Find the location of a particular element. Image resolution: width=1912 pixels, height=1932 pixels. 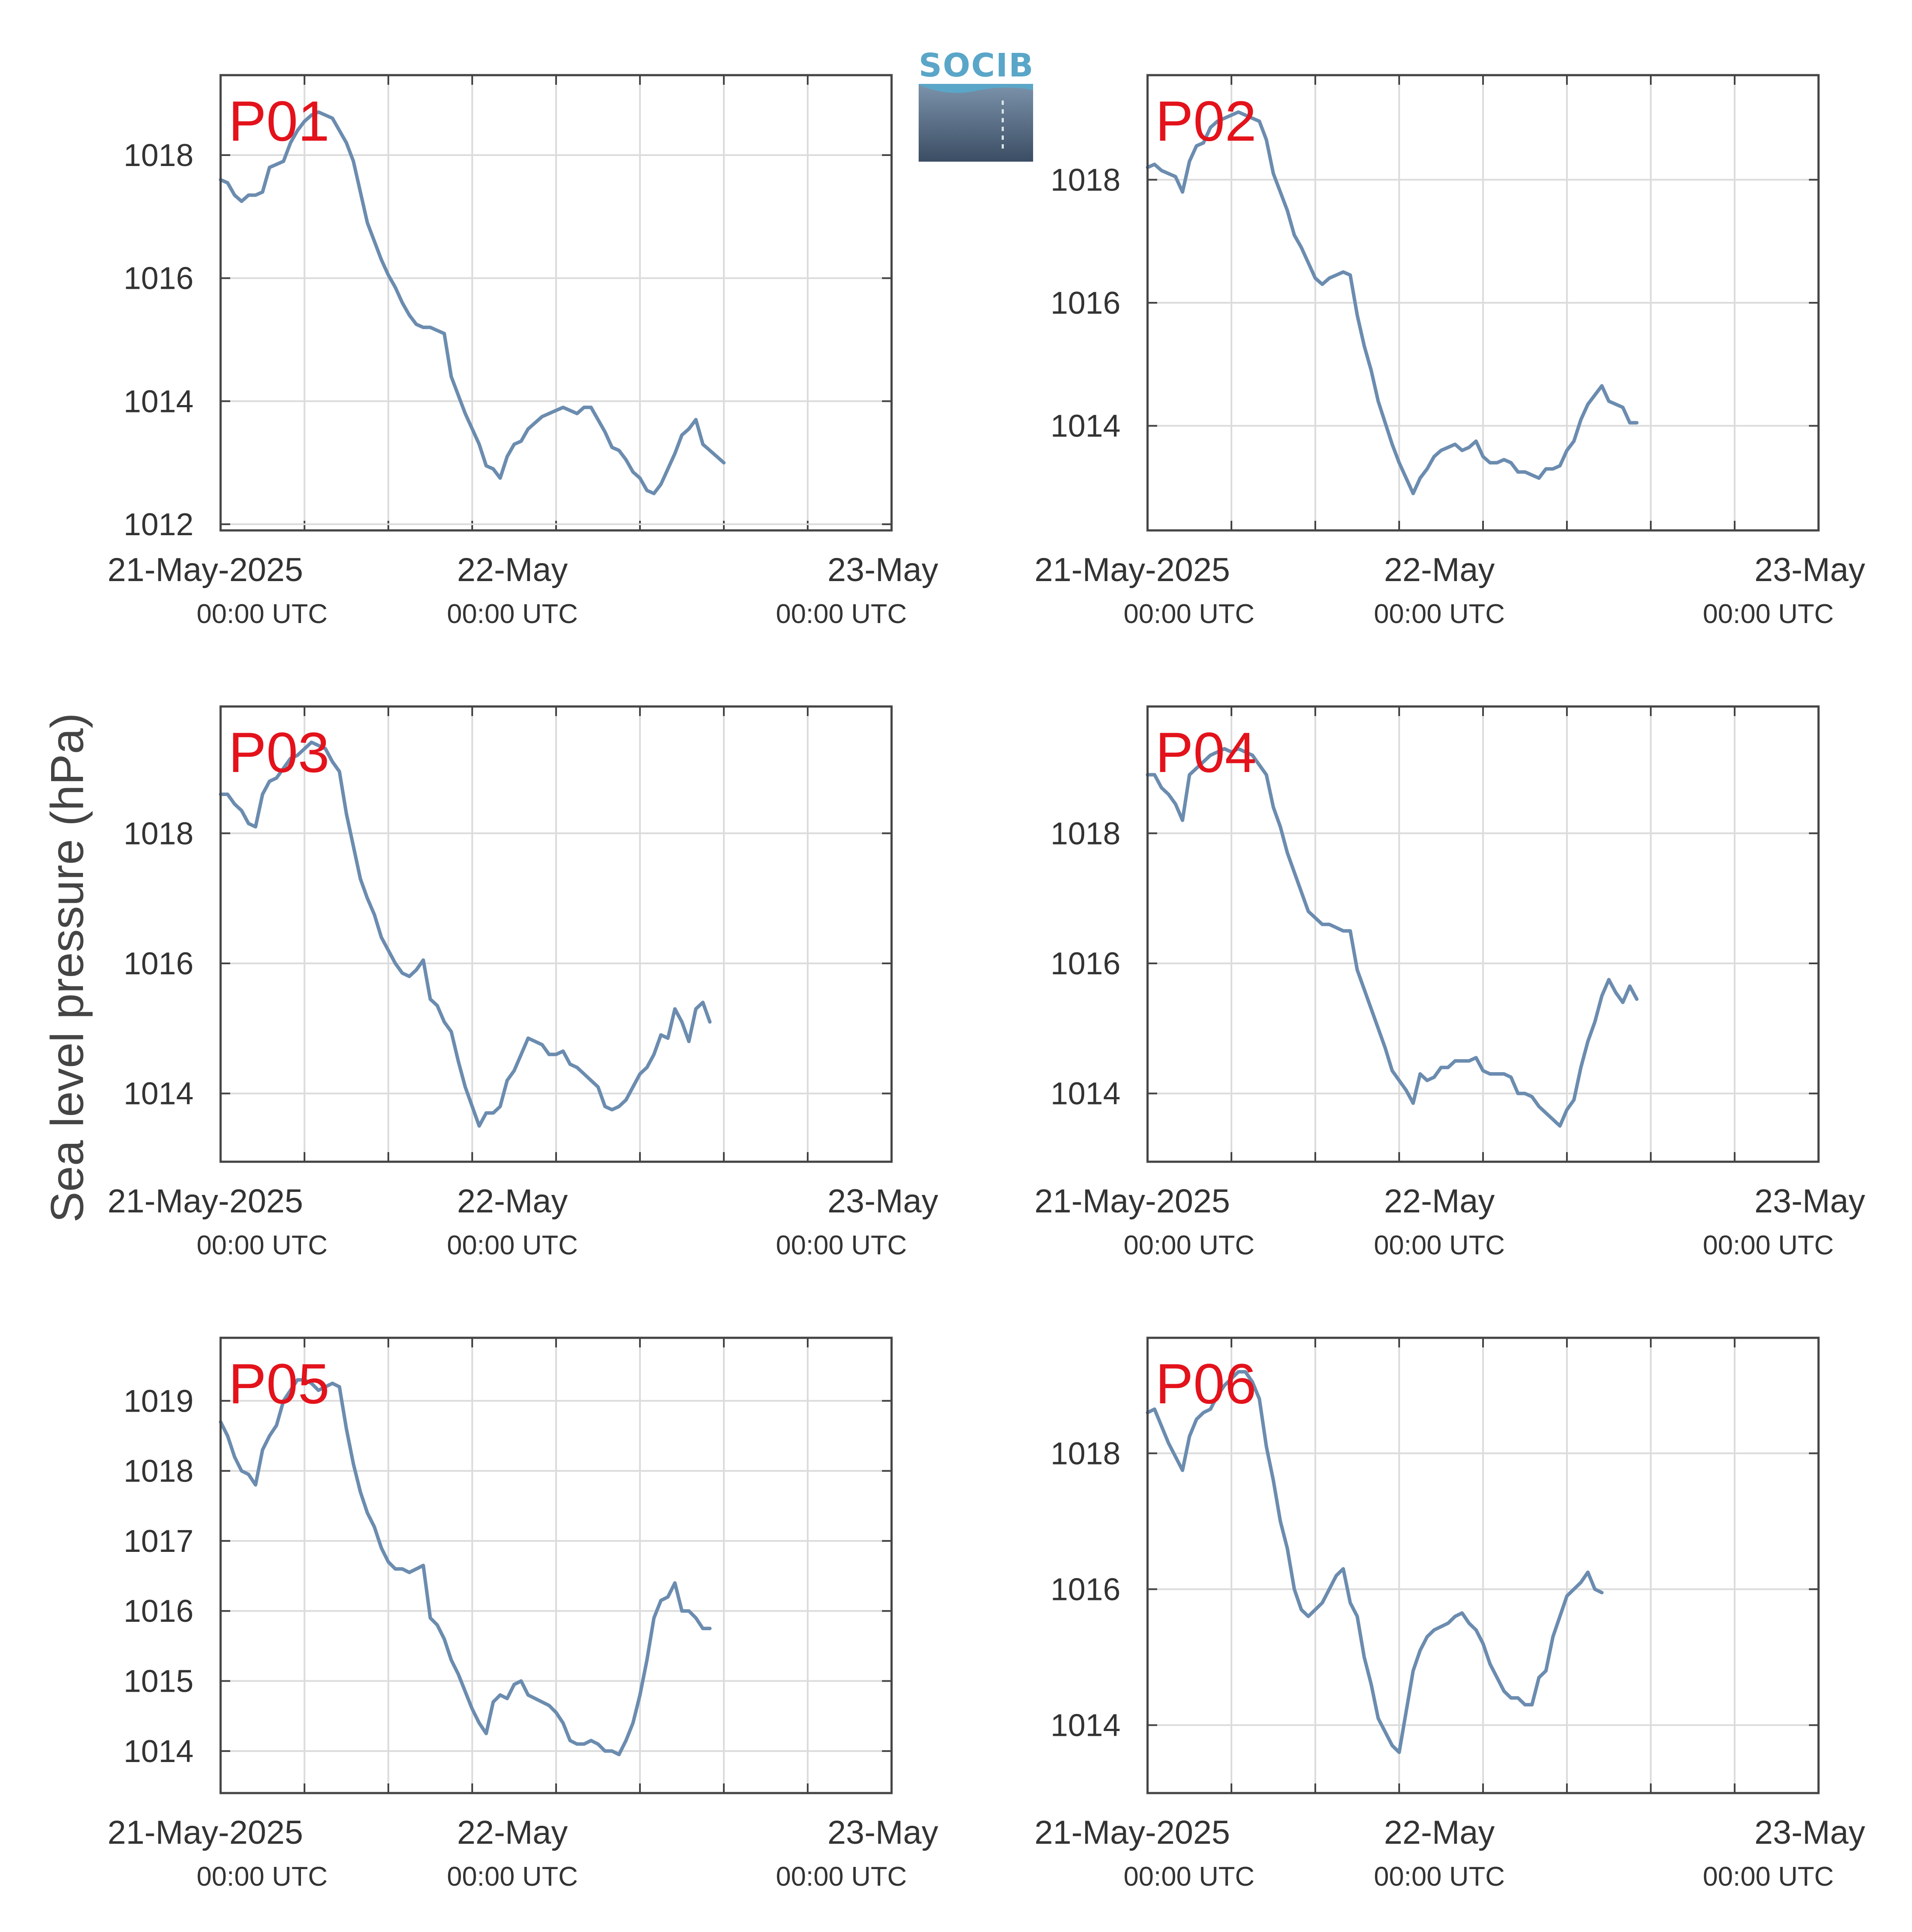

panel-label: P03 is located at coordinates (278, 752).